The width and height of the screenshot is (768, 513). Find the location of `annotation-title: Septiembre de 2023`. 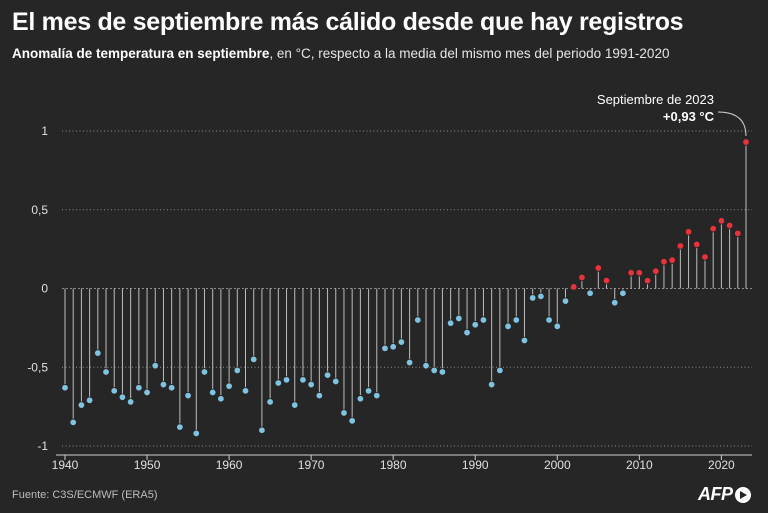

annotation-title: Septiembre de 2023 is located at coordinates (655, 99).